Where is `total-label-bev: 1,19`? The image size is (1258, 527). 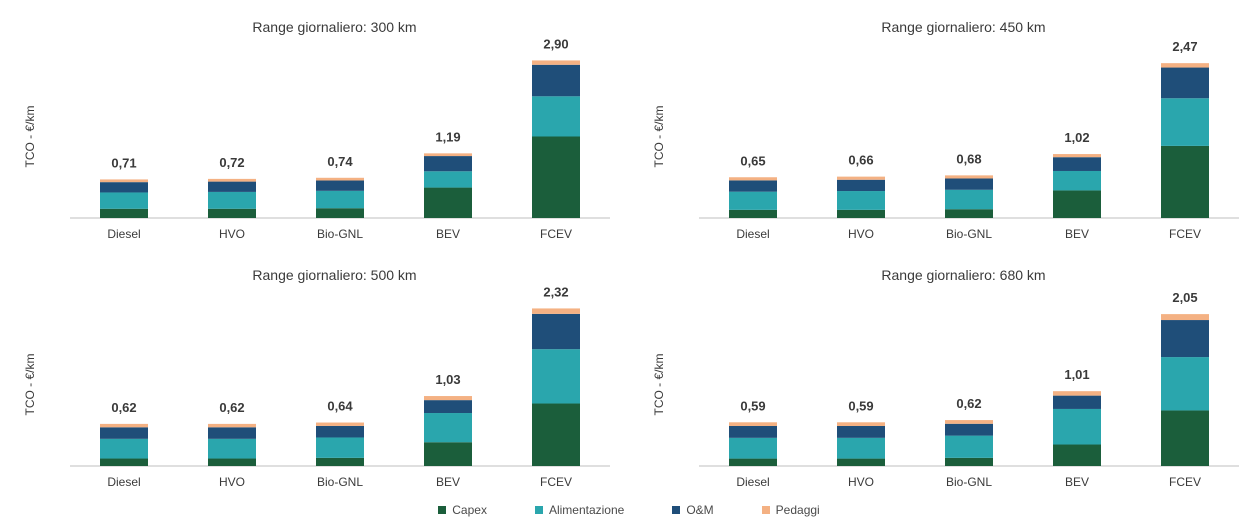 total-label-bev: 1,19 is located at coordinates (447, 136).